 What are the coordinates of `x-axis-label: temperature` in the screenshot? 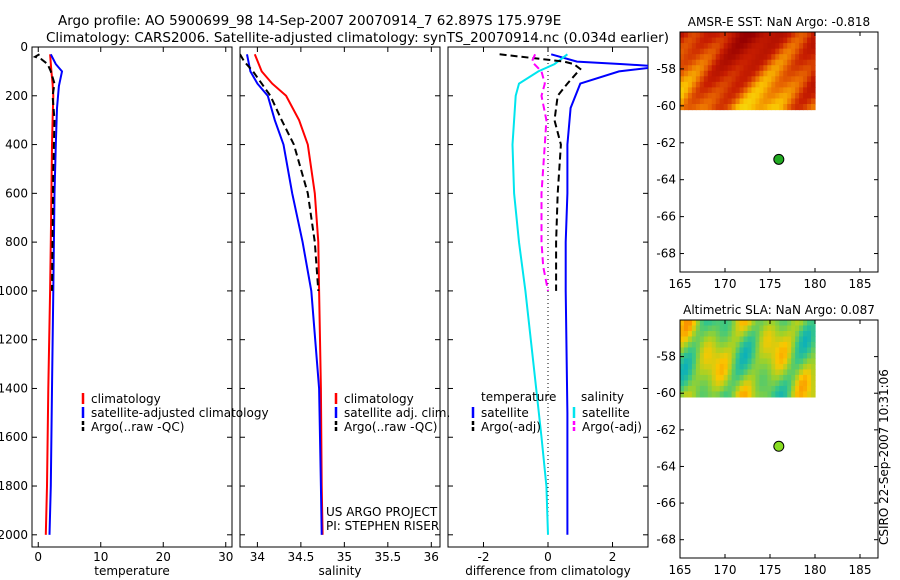 It's located at (131, 571).